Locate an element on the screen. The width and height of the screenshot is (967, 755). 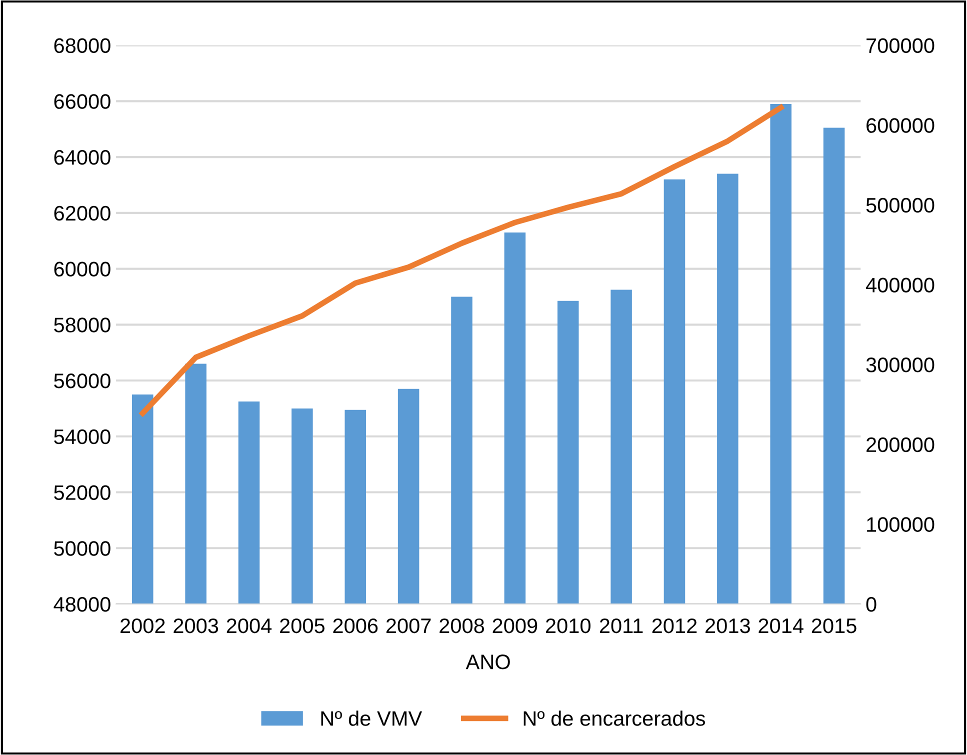
x-tick-label: 2006 is located at coordinates (355, 626).